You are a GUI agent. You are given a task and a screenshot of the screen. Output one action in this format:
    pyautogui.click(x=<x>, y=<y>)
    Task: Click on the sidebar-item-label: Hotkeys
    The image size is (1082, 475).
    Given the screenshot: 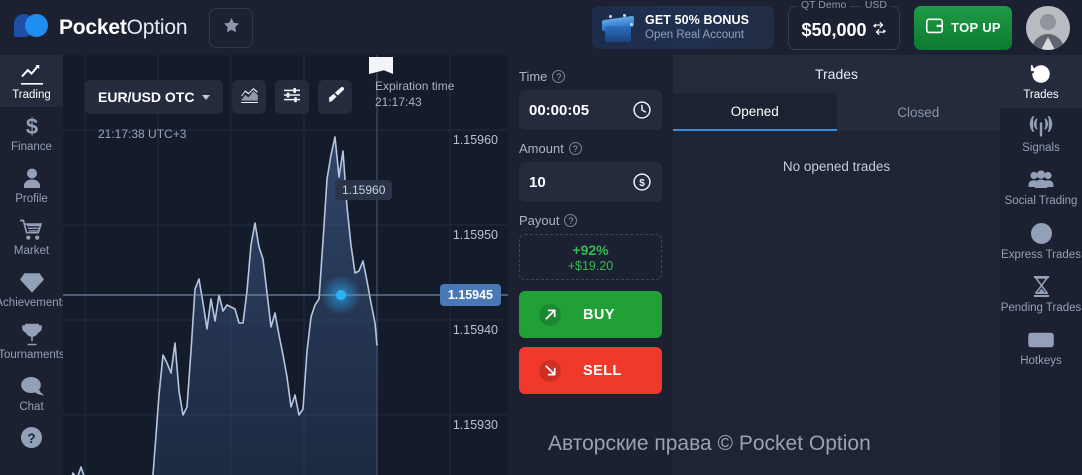 What is the action you would take?
    pyautogui.click(x=1041, y=361)
    